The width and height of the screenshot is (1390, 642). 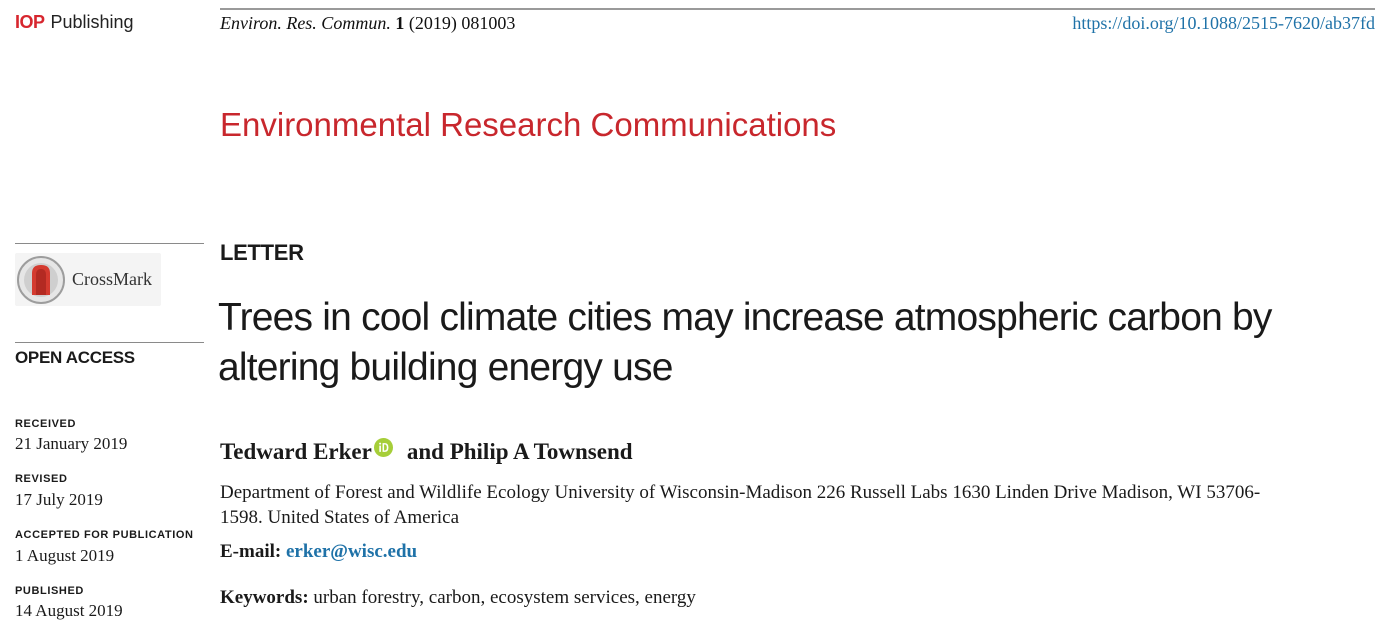 I want to click on published-label: PUBLISHED, so click(x=49, y=591).